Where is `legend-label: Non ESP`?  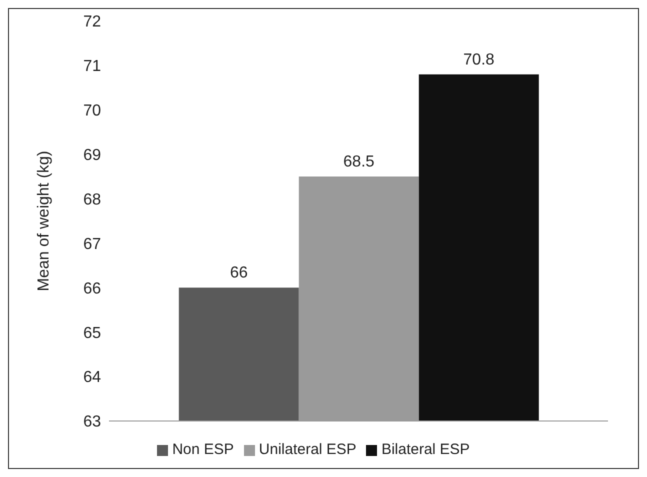
legend-label: Non ESP is located at coordinates (203, 449).